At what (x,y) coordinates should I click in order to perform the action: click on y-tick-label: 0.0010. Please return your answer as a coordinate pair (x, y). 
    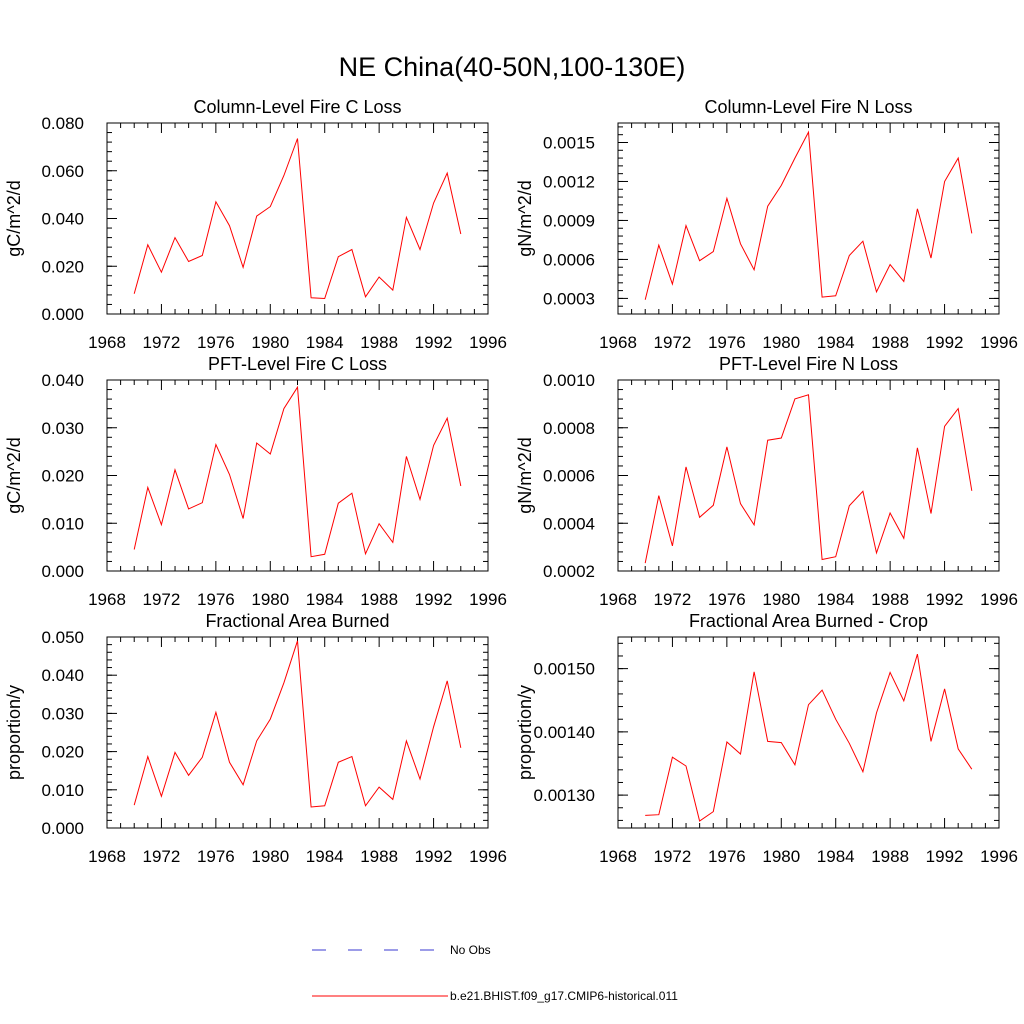
    Looking at the image, I should click on (569, 380).